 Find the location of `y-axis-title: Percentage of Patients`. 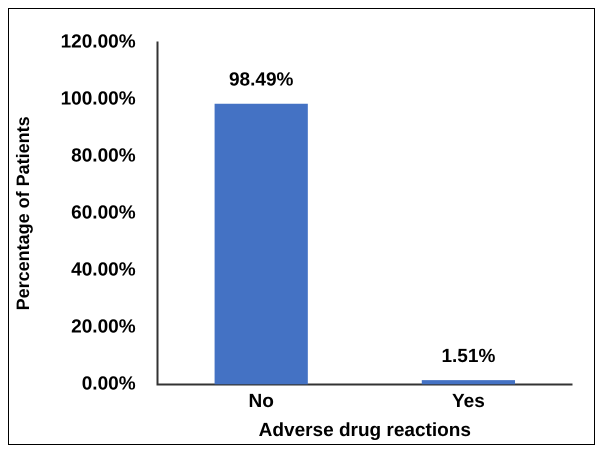

y-axis-title: Percentage of Patients is located at coordinates (22, 213).